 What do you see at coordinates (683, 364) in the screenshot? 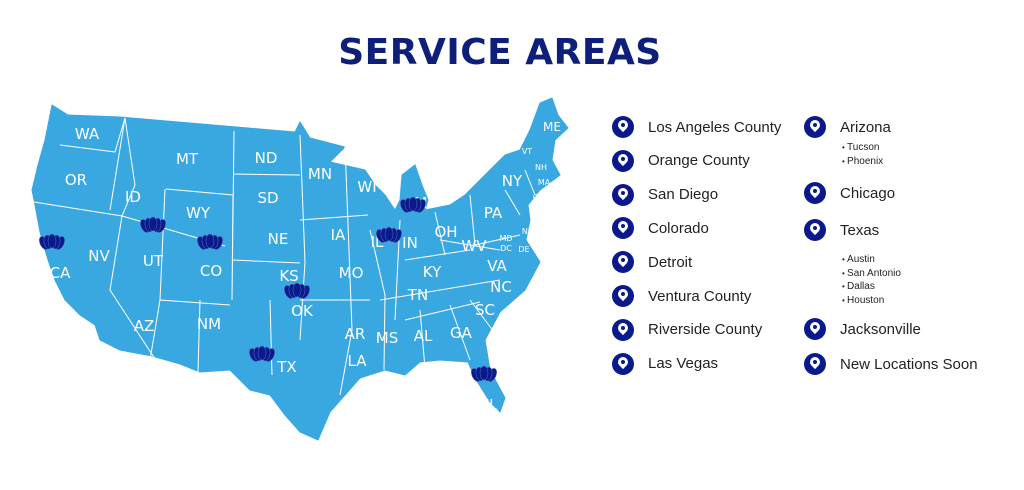
I see `legend-label: Las Vegas` at bounding box center [683, 364].